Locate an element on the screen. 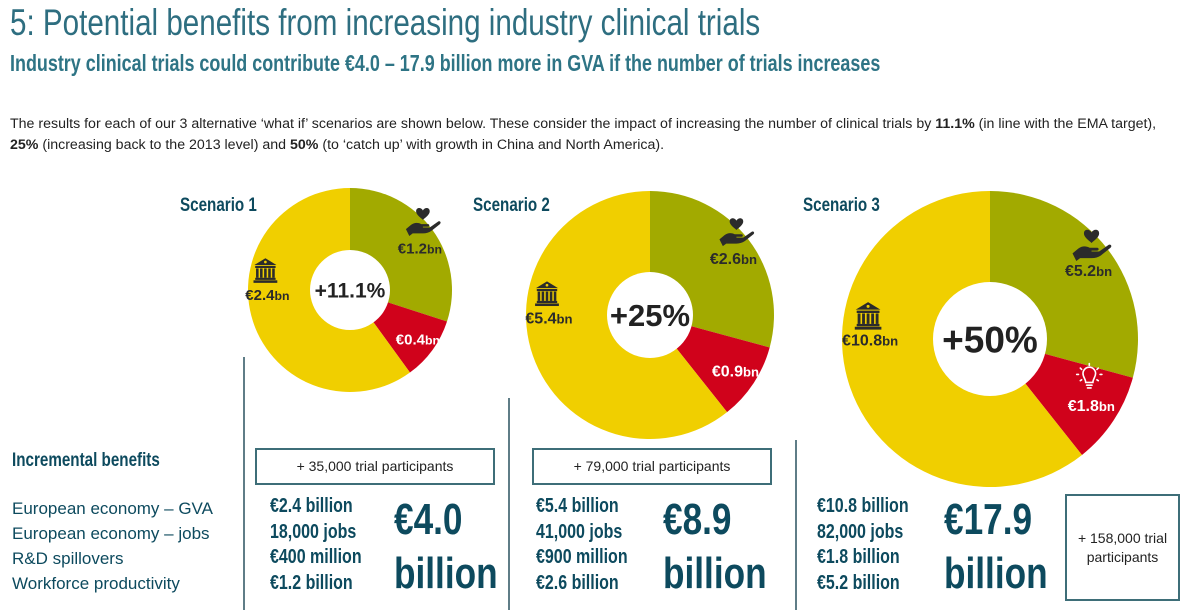  participants-box-scenario-1: + 35,000 trial participants is located at coordinates (375, 466).